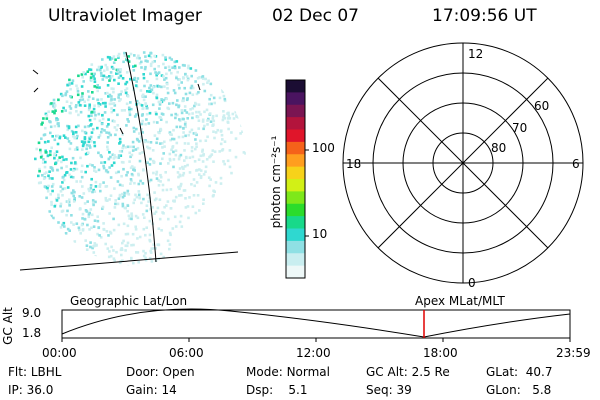  What do you see at coordinates (408, 372) in the screenshot?
I see `footer-gc-alt: GC Alt: 2.5 Re` at bounding box center [408, 372].